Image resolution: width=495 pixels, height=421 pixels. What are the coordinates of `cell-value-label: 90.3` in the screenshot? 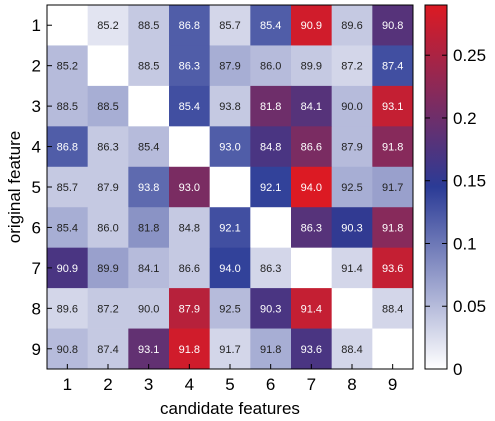 It's located at (351, 228).